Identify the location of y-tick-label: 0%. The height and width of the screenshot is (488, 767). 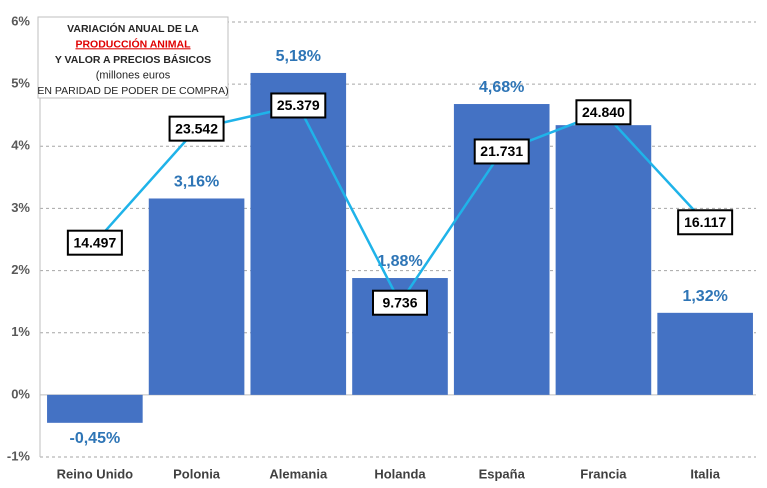
(20, 393).